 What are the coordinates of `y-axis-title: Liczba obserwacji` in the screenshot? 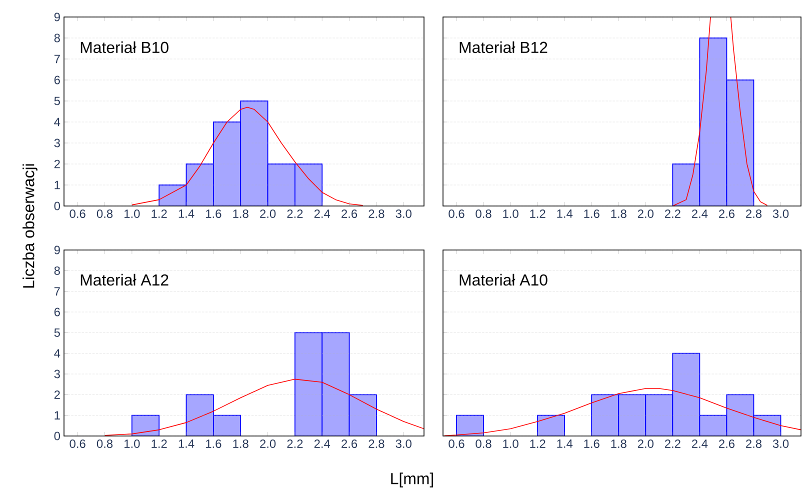 It's located at (30, 226).